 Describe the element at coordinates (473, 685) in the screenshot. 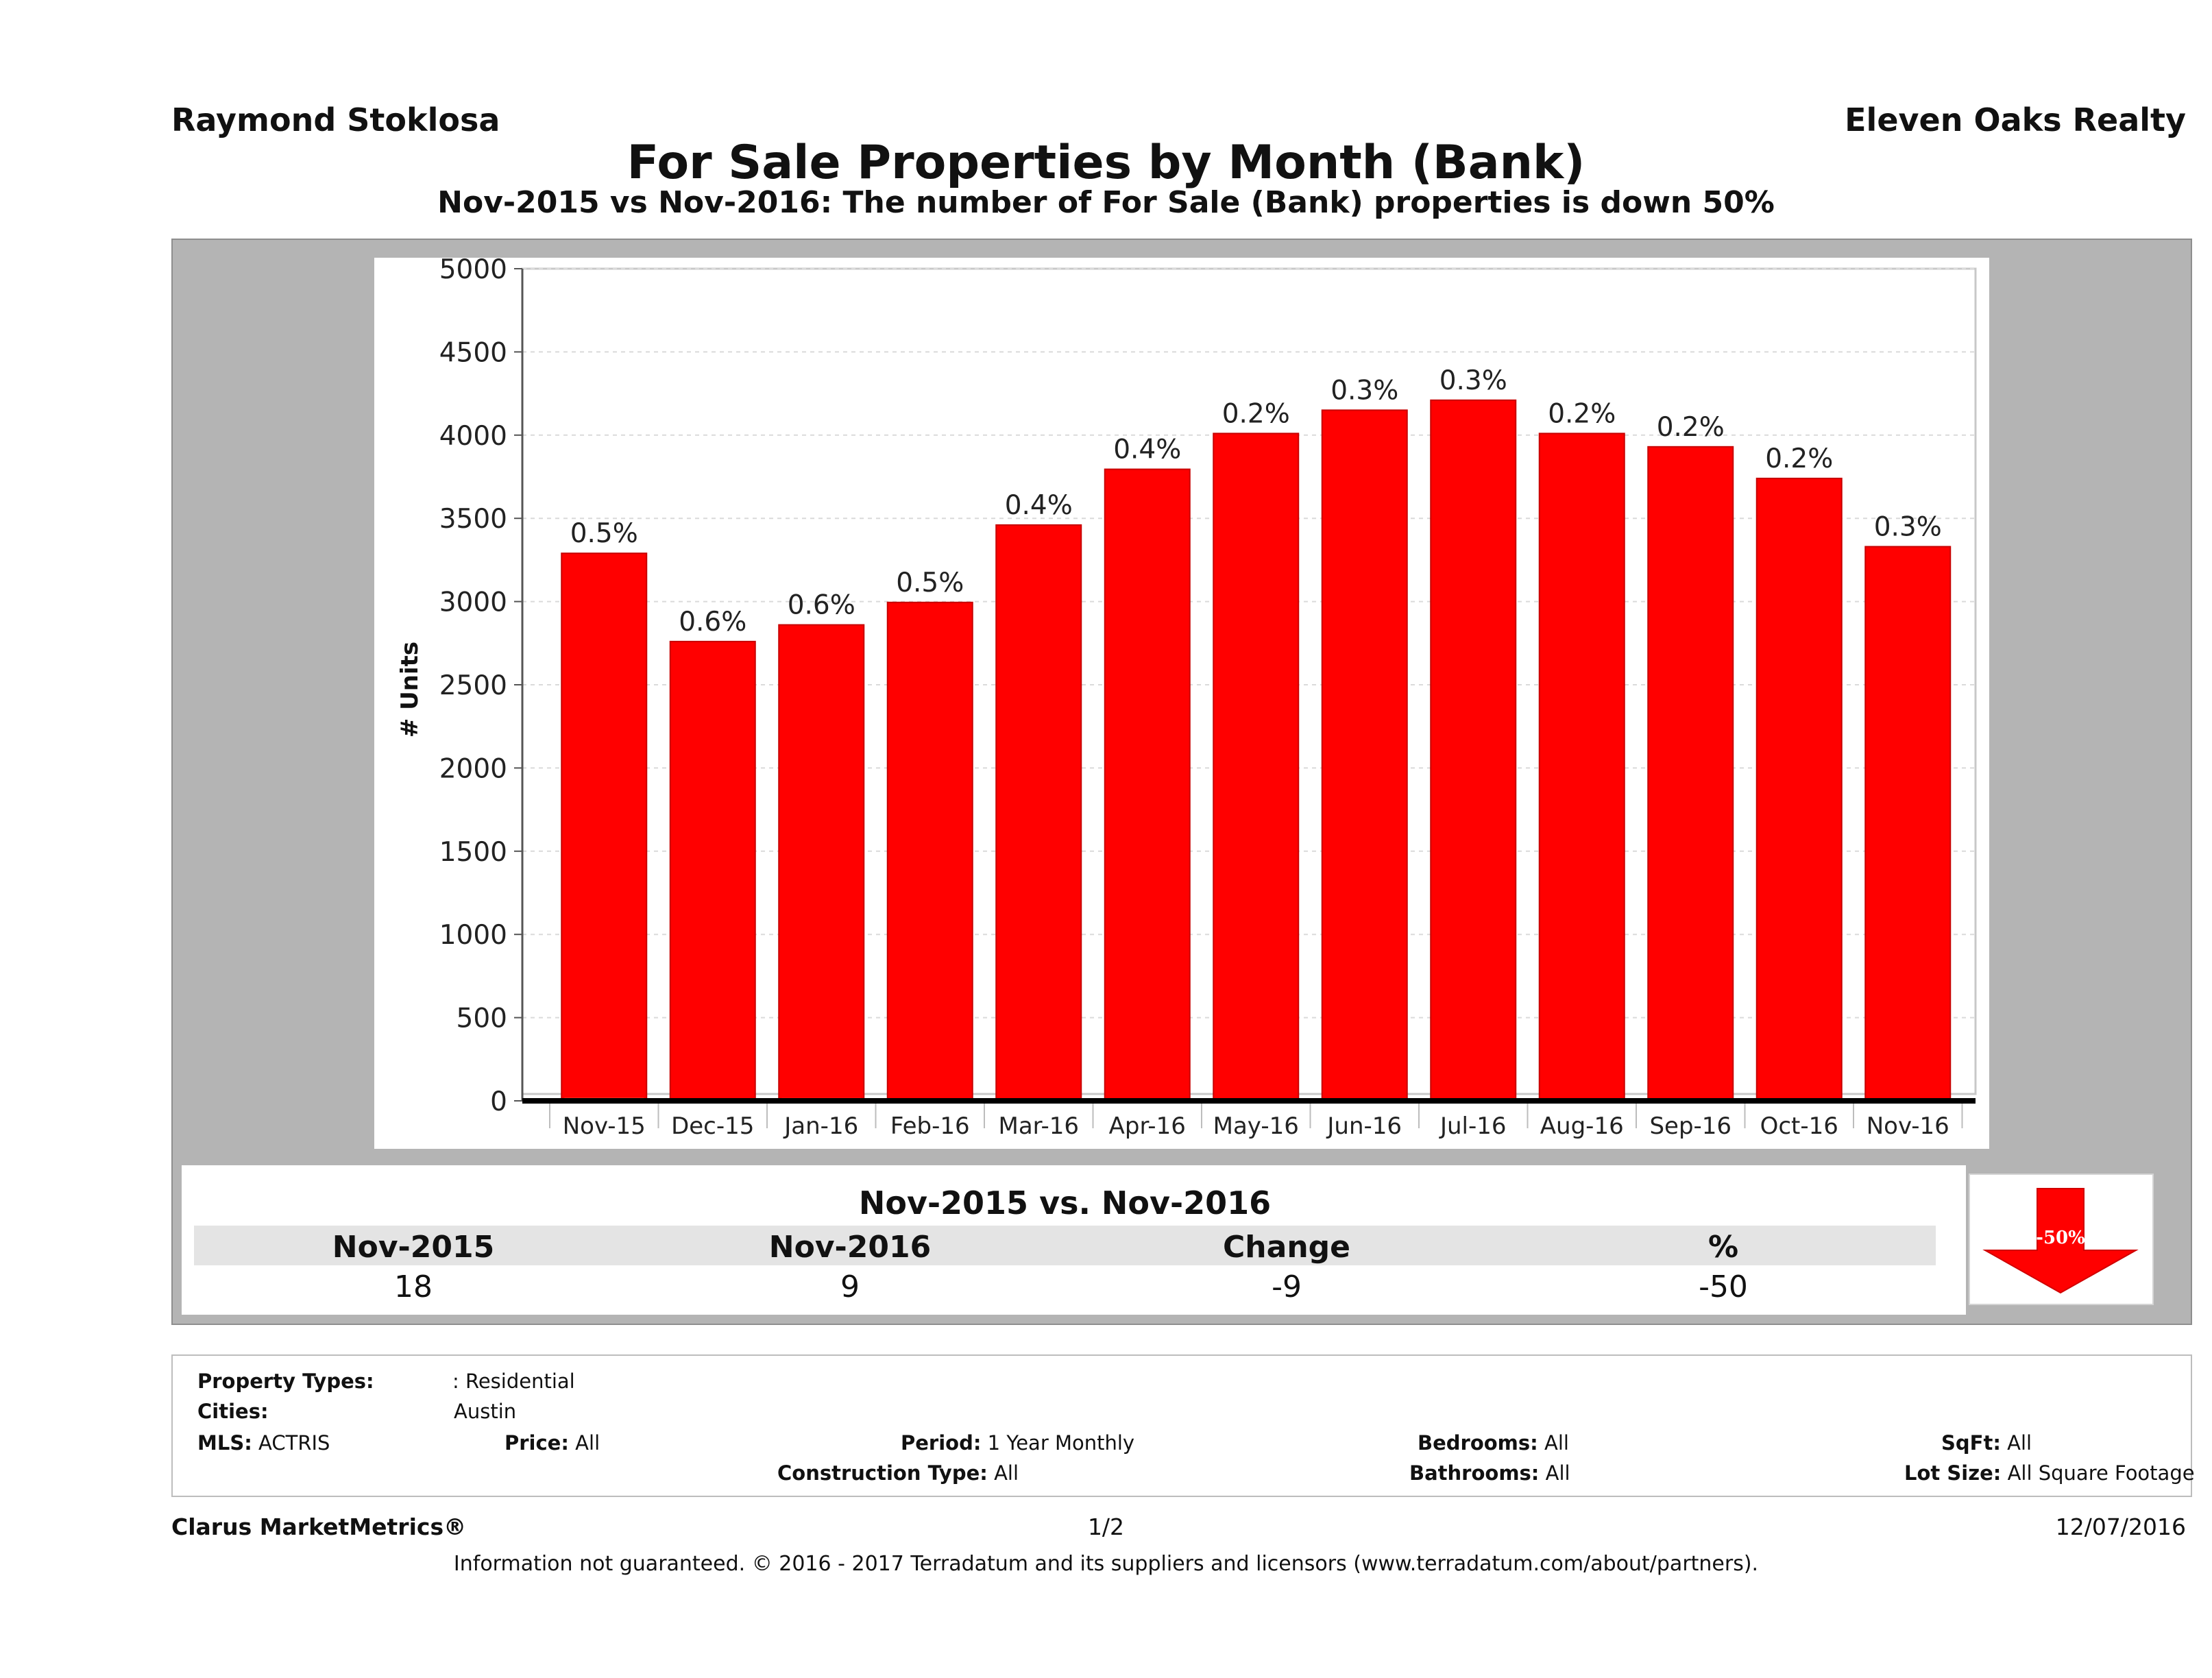

I see `y-tick-label: 2500` at that location.